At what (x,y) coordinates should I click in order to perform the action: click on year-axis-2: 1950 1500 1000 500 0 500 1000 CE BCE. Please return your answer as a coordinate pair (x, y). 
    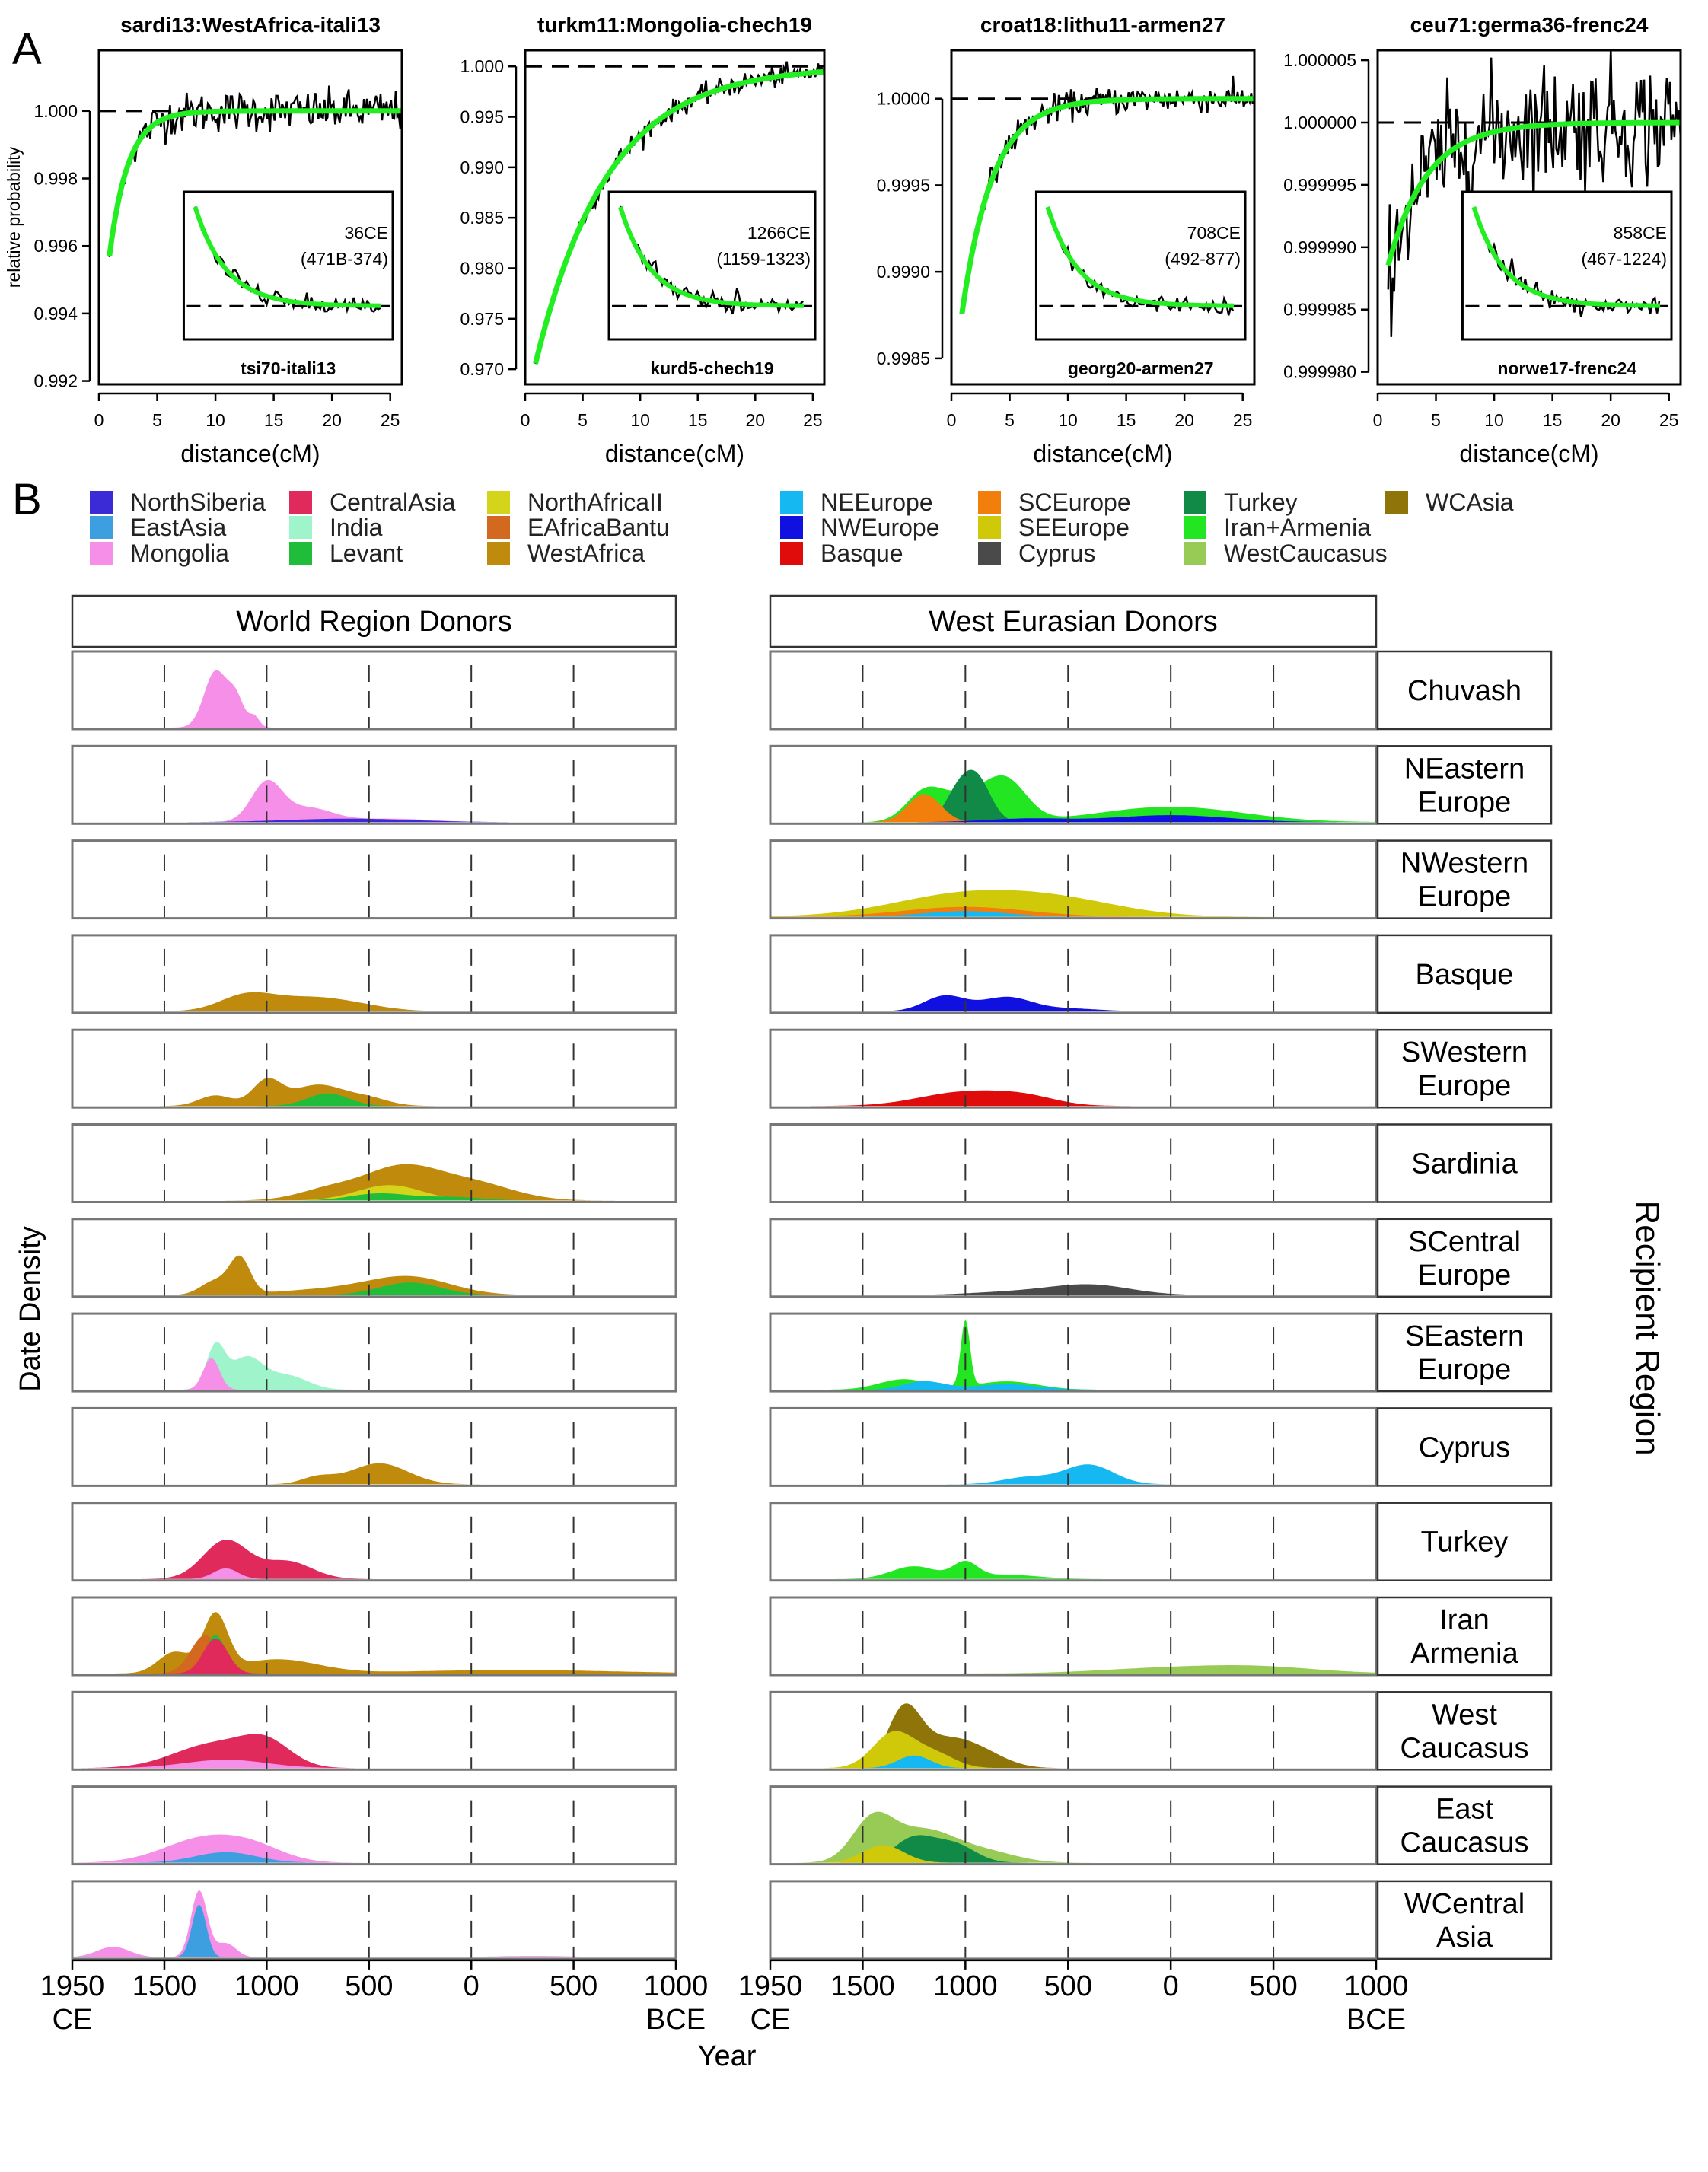
    Looking at the image, I should click on (1073, 1997).